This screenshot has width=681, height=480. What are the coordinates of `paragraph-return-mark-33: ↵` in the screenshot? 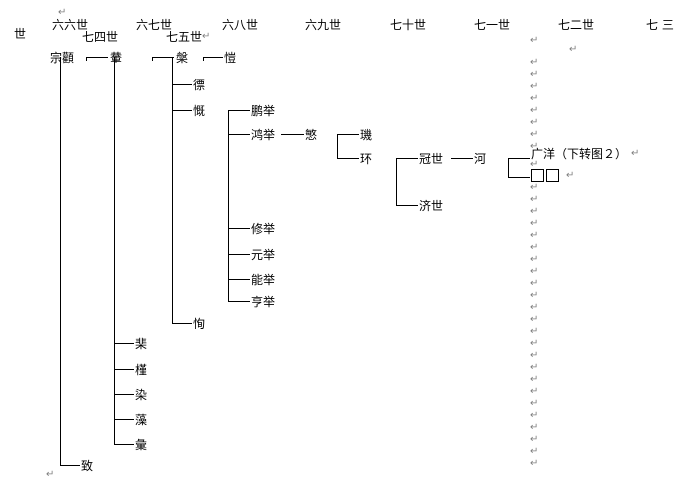 It's located at (534, 403).